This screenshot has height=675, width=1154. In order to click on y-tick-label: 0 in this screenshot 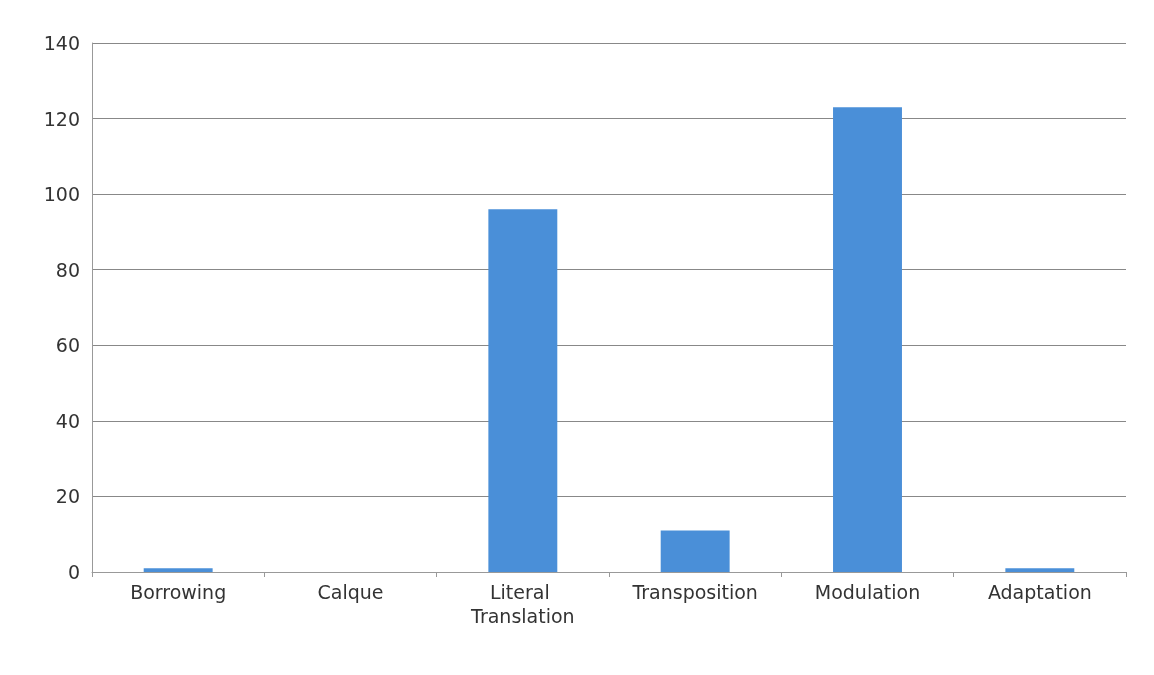, I will do `click(73, 572)`.